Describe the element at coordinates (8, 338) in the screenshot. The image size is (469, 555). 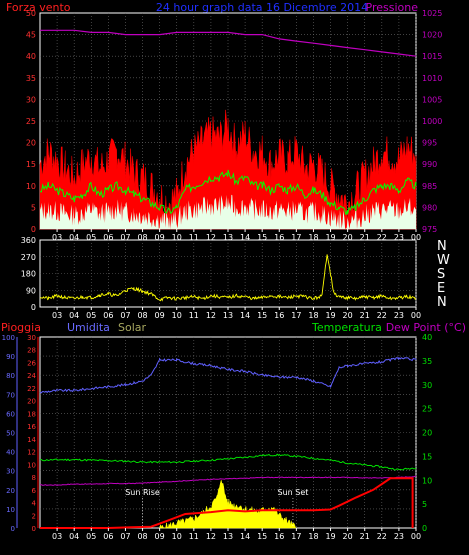
I see `humidity-y-tick-label: 100` at that location.